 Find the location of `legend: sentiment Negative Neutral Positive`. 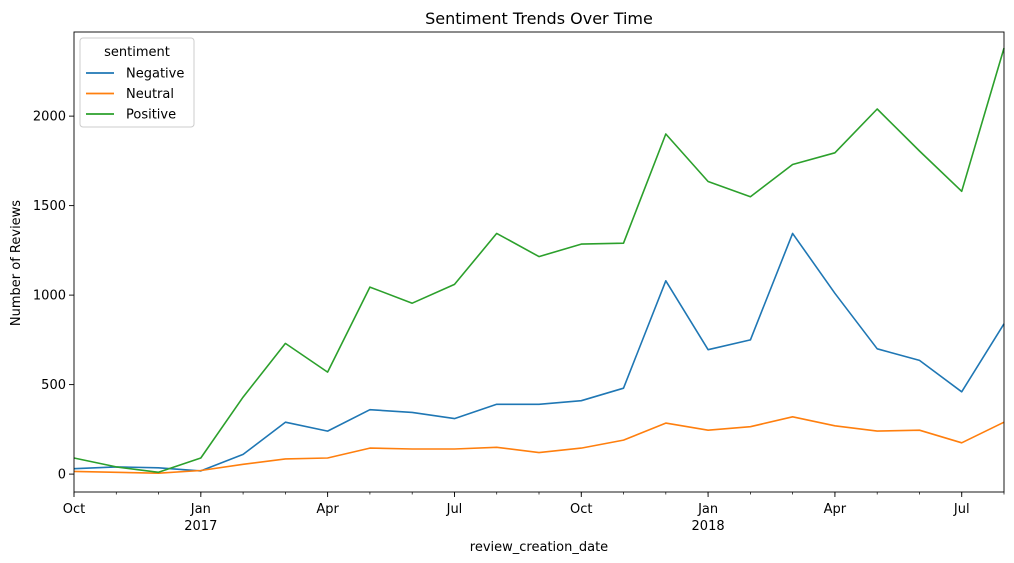

legend: sentiment Negative Neutral Positive is located at coordinates (137, 82).